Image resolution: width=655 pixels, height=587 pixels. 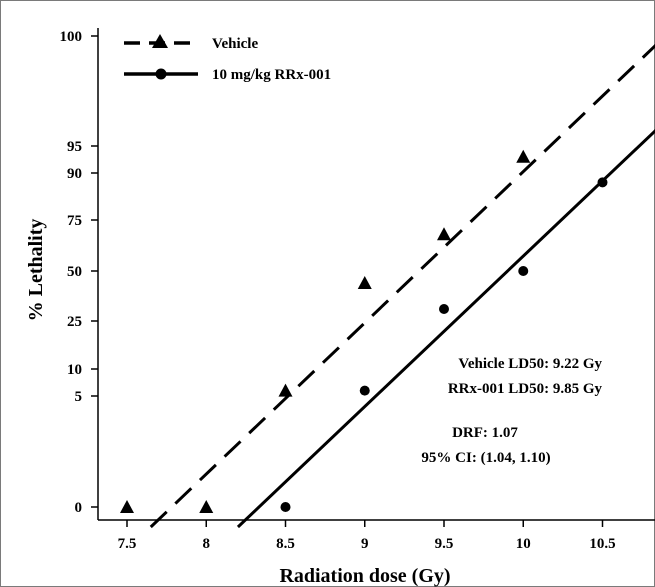 What do you see at coordinates (444, 544) in the screenshot?
I see `x-tick-label: 9.5` at bounding box center [444, 544].